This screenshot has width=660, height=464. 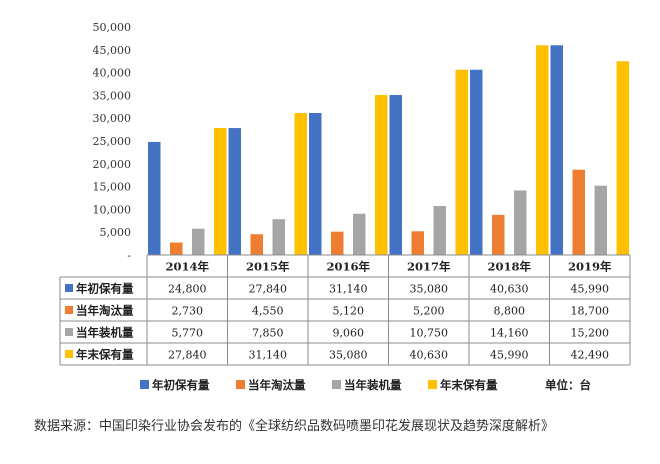 I want to click on y-tick-label: 40,000, so click(x=112, y=73).